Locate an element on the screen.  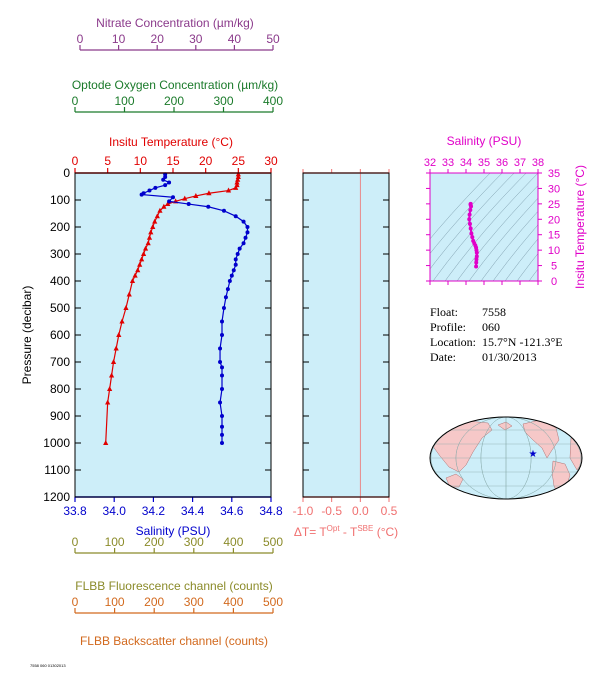
salinity-title: Salinity (PSU) is located at coordinates (173, 531).